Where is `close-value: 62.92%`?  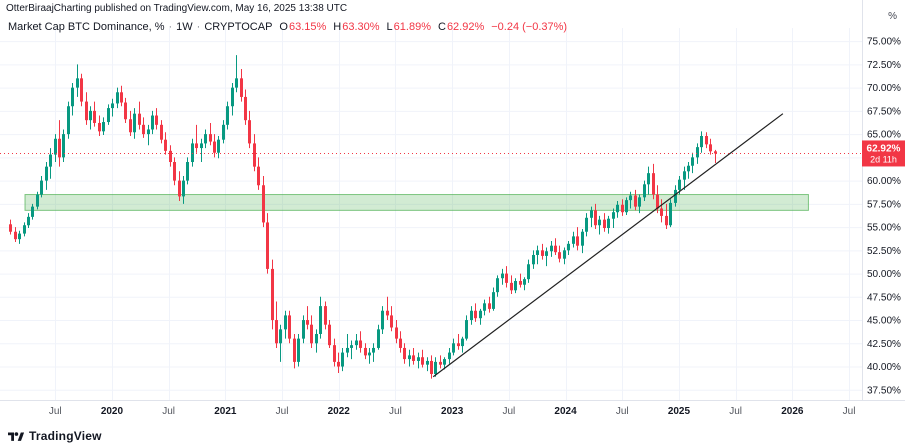 close-value: 62.92% is located at coordinates (465, 27).